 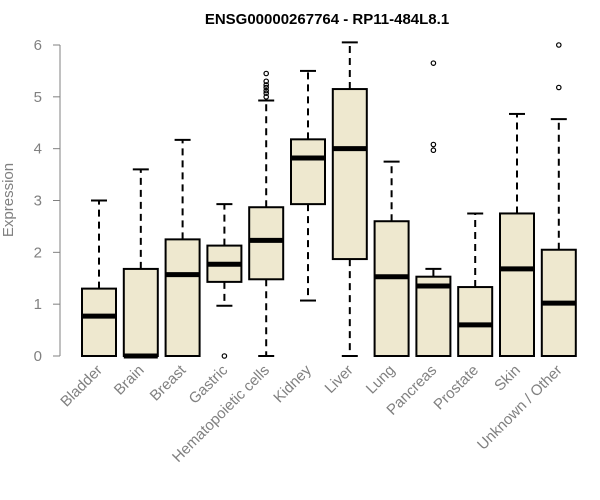 What do you see at coordinates (81, 386) in the screenshot?
I see `category-label: Bladder` at bounding box center [81, 386].